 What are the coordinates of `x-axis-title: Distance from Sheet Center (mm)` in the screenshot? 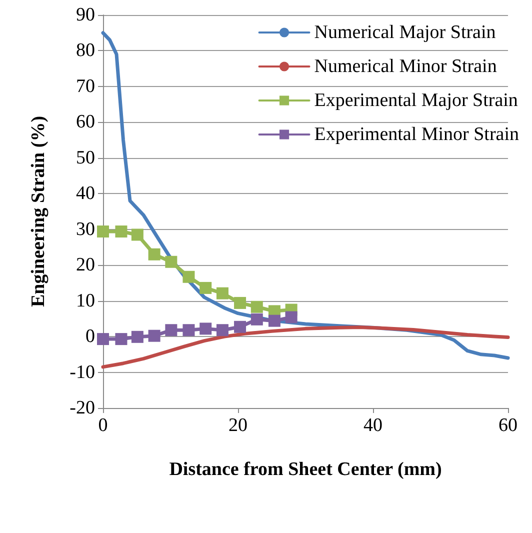 It's located at (305, 469).